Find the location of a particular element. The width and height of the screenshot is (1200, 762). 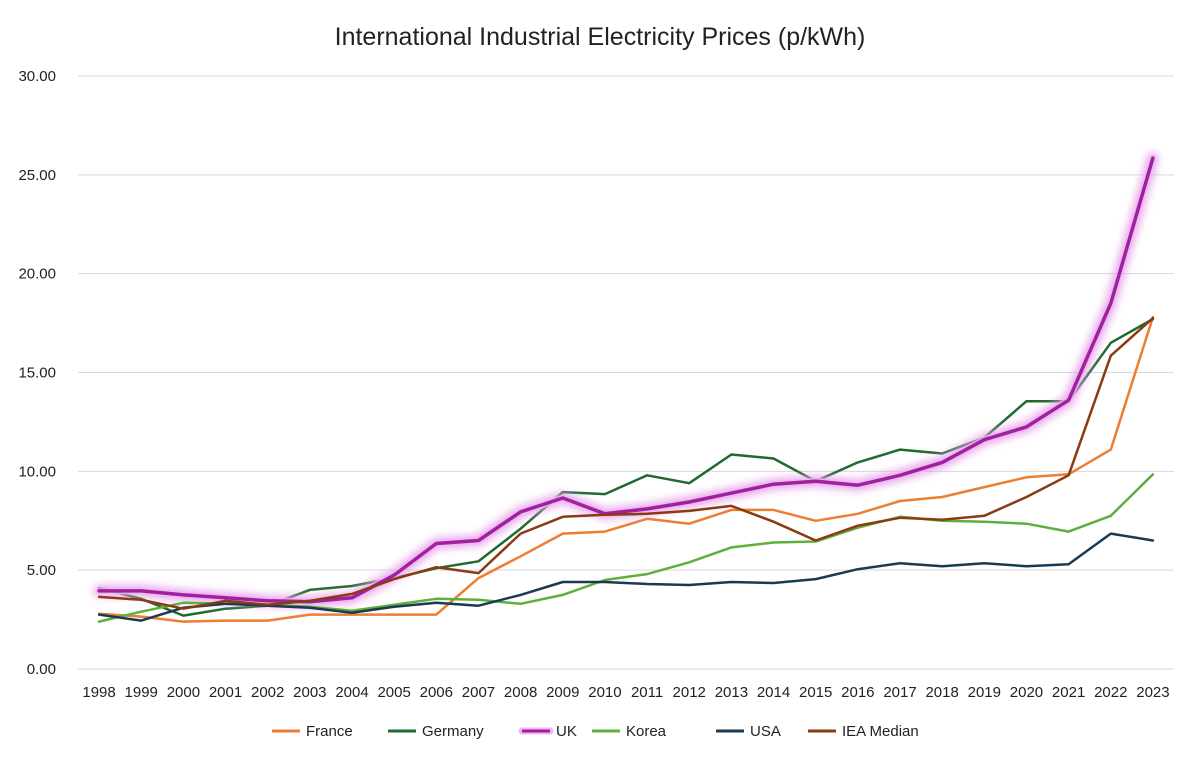

x-tick-label: 2018 is located at coordinates (941, 692).